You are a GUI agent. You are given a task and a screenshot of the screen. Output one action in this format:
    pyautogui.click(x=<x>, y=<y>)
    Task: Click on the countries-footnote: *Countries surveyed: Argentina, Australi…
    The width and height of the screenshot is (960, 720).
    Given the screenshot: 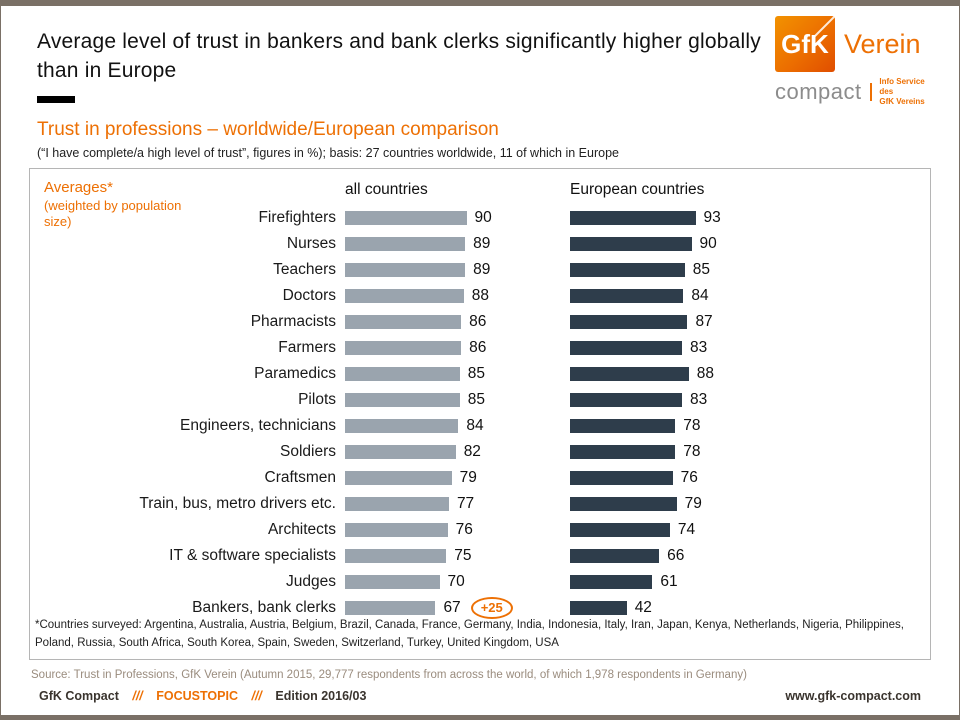 What is the action you would take?
    pyautogui.click(x=469, y=634)
    